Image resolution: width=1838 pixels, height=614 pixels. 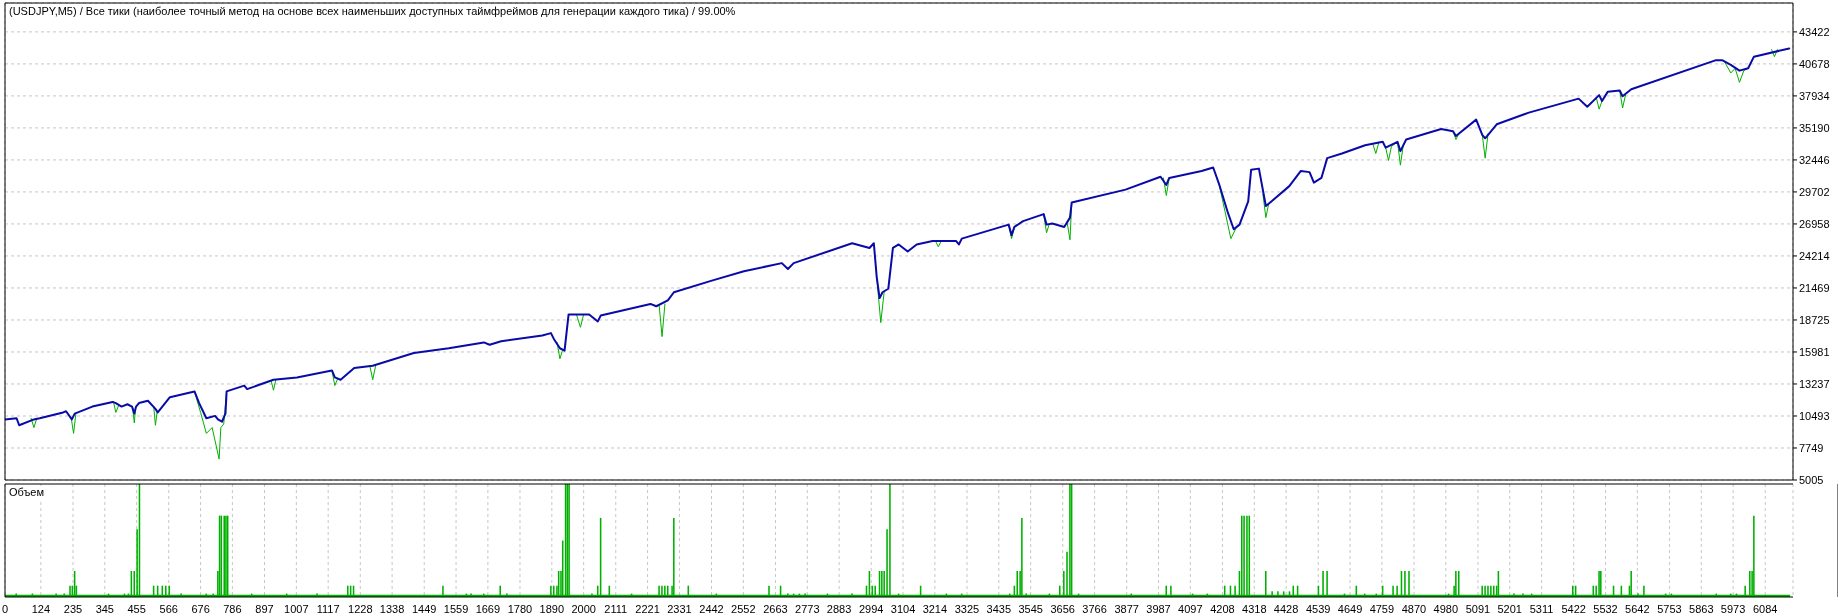 I want to click on x-tick-label: 4759, so click(x=1382, y=608).